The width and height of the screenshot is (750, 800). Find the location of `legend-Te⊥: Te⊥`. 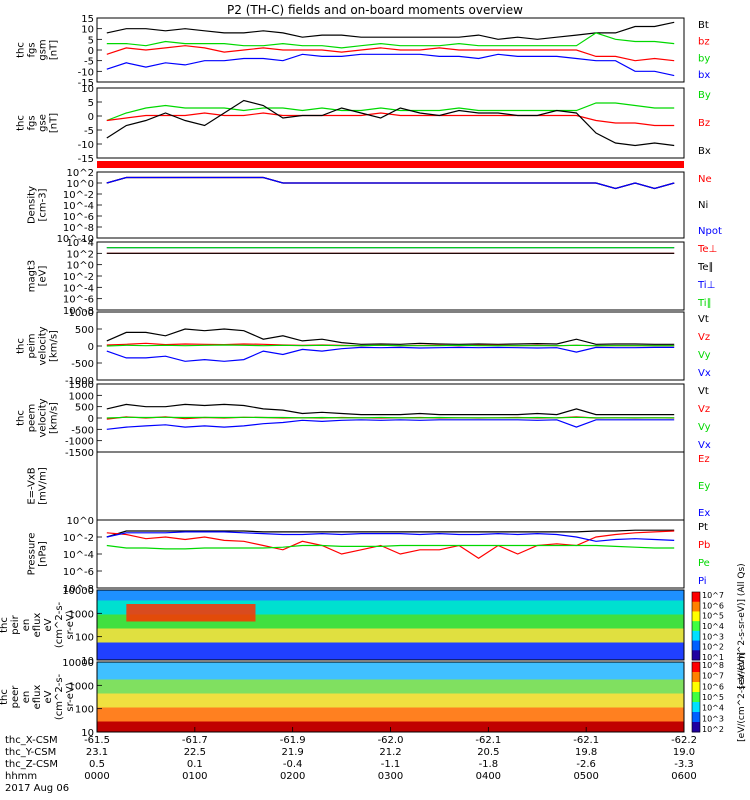

legend-Te⊥: Te⊥ is located at coordinates (707, 249).